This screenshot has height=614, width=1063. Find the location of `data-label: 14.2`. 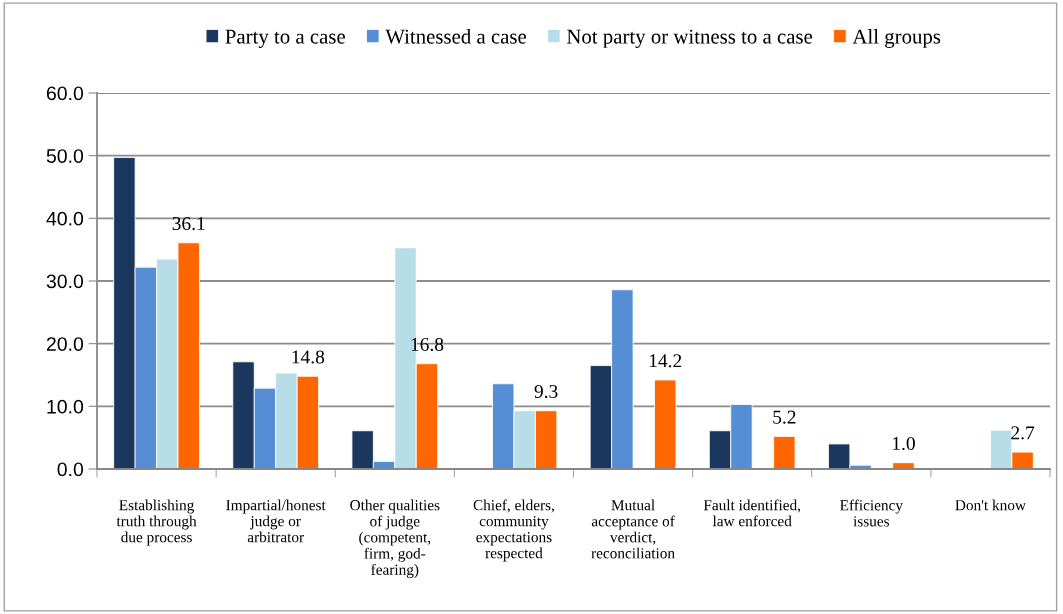

data-label: 14.2 is located at coordinates (665, 361).